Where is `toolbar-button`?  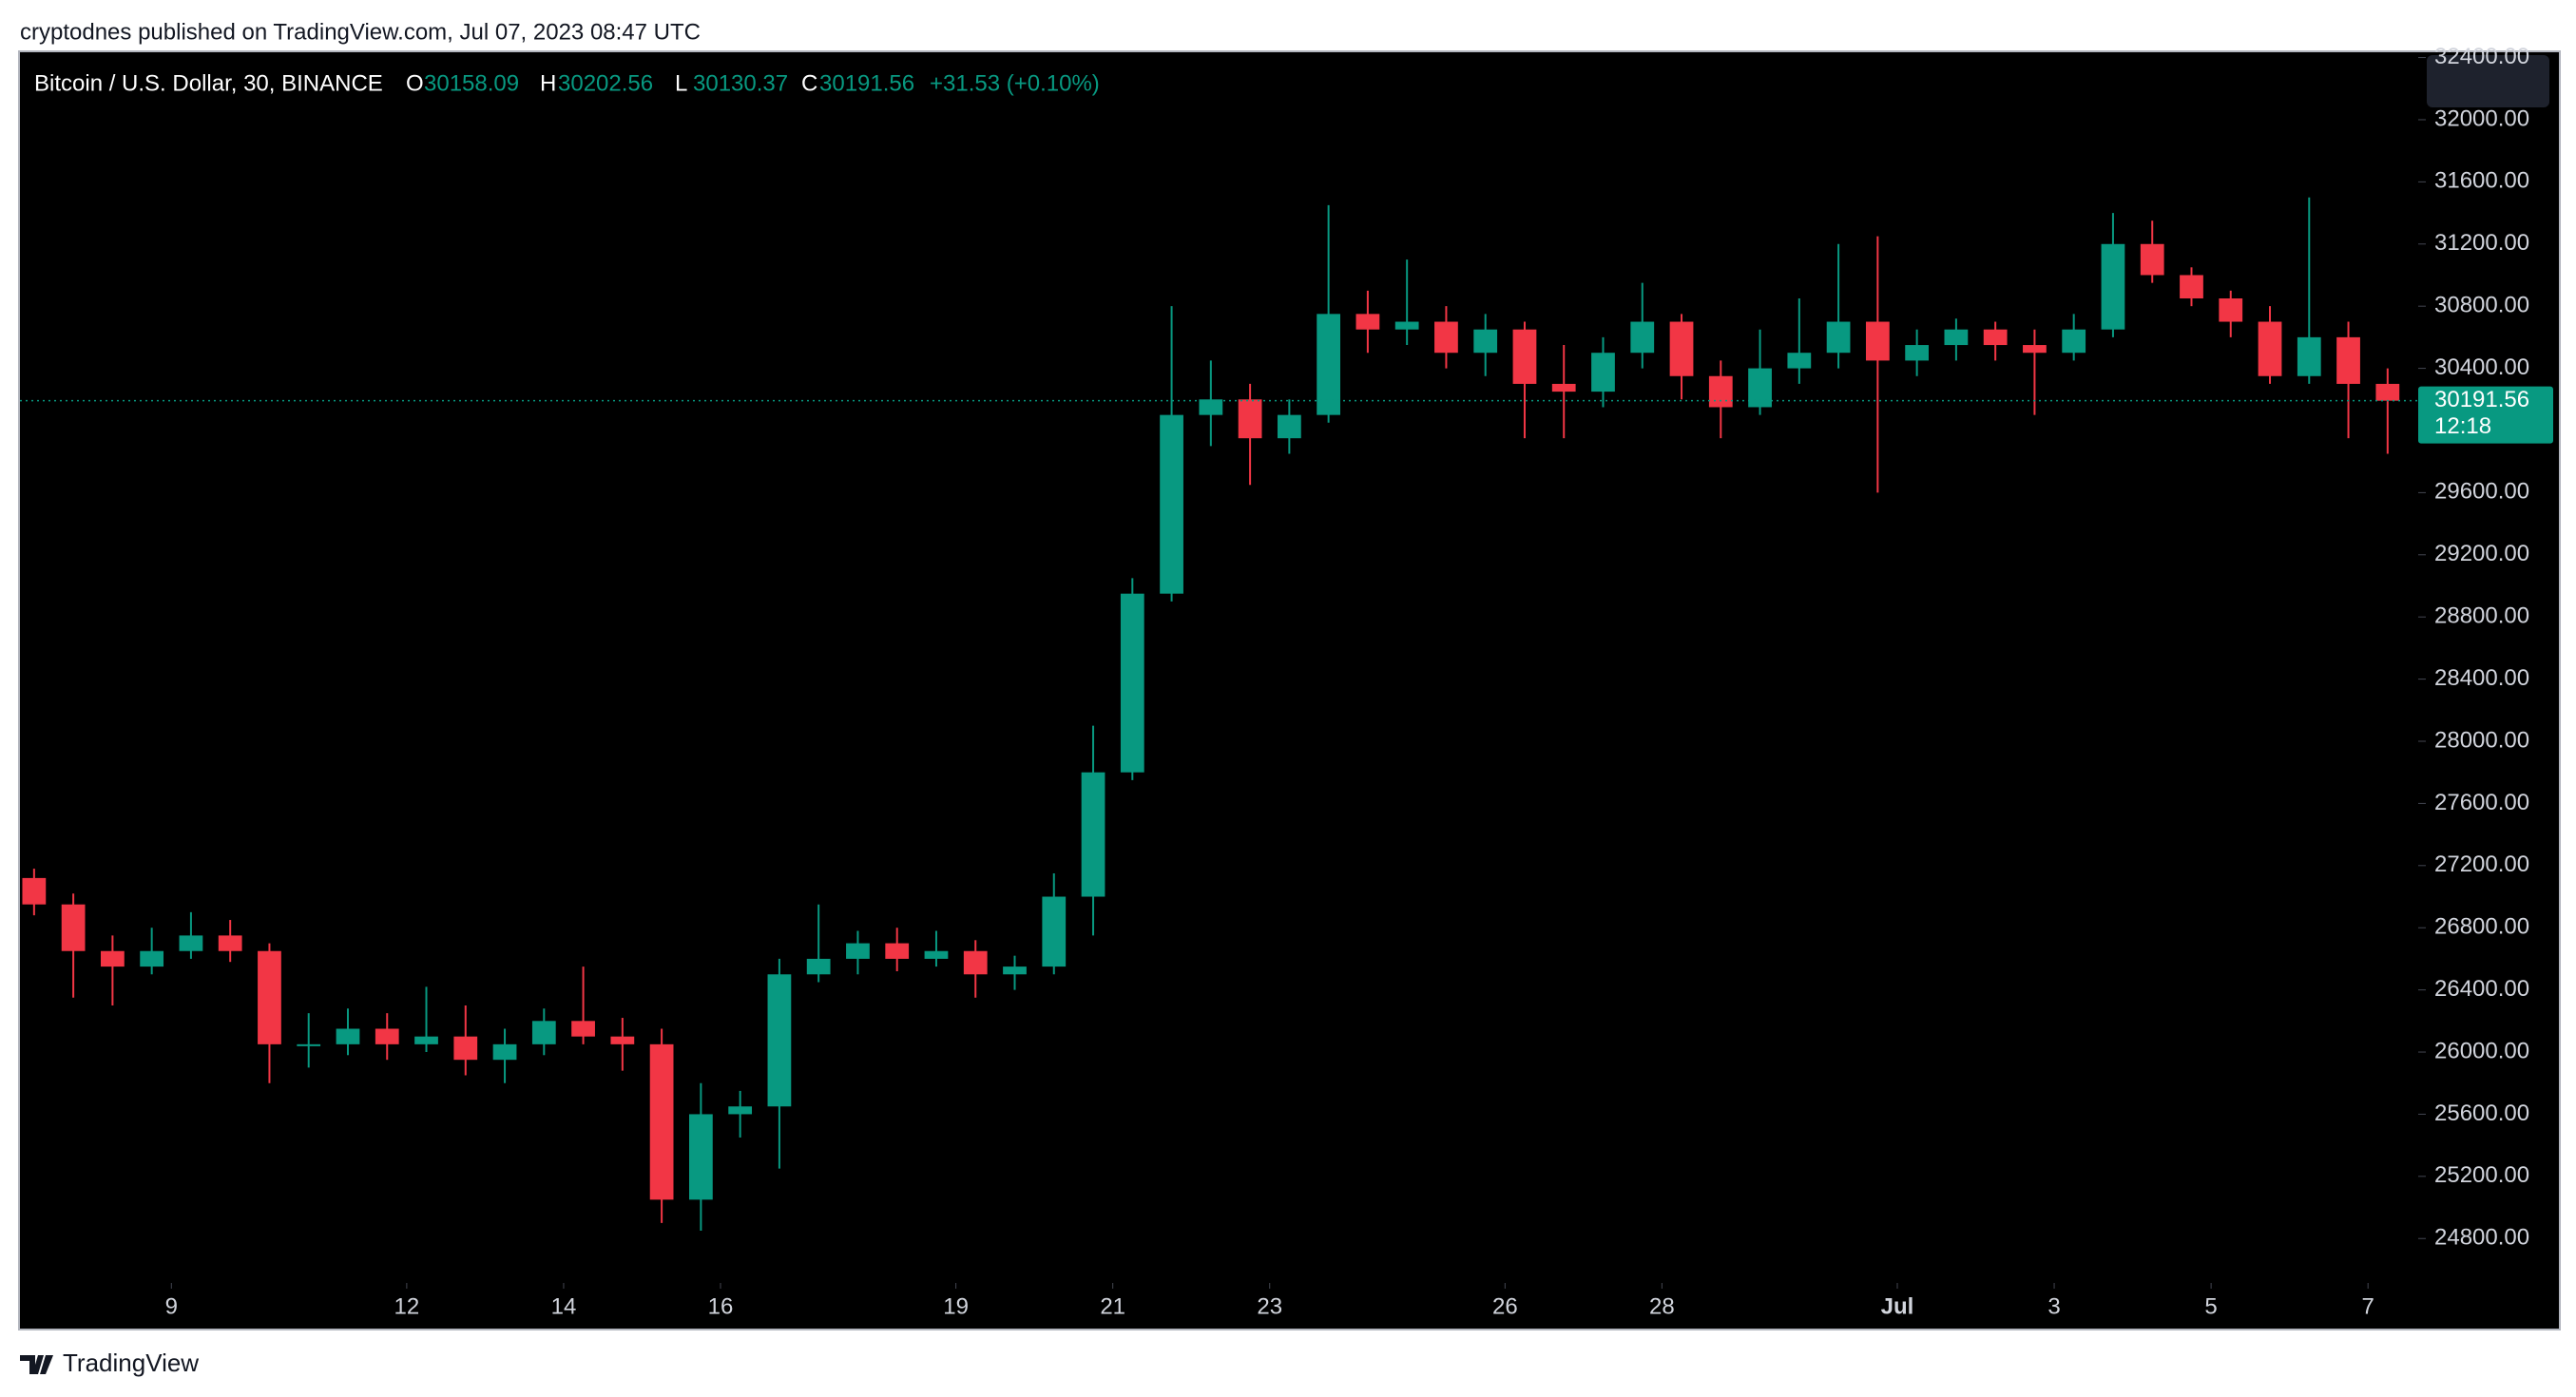 toolbar-button is located at coordinates (2488, 81).